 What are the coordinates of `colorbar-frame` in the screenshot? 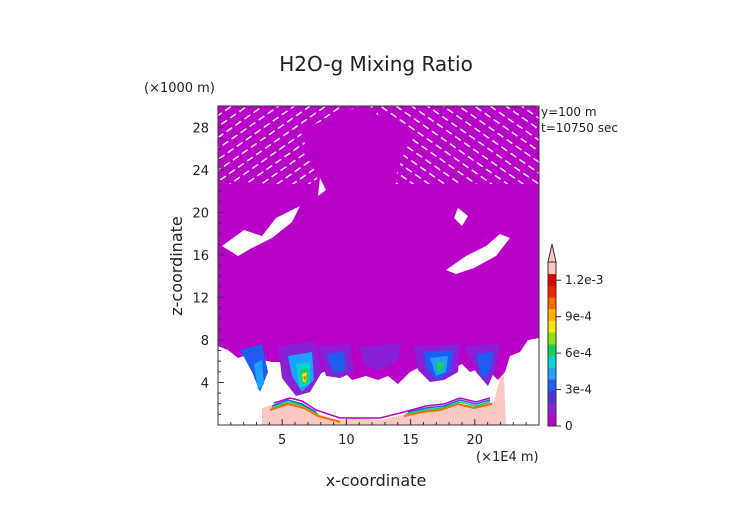 It's located at (552, 344).